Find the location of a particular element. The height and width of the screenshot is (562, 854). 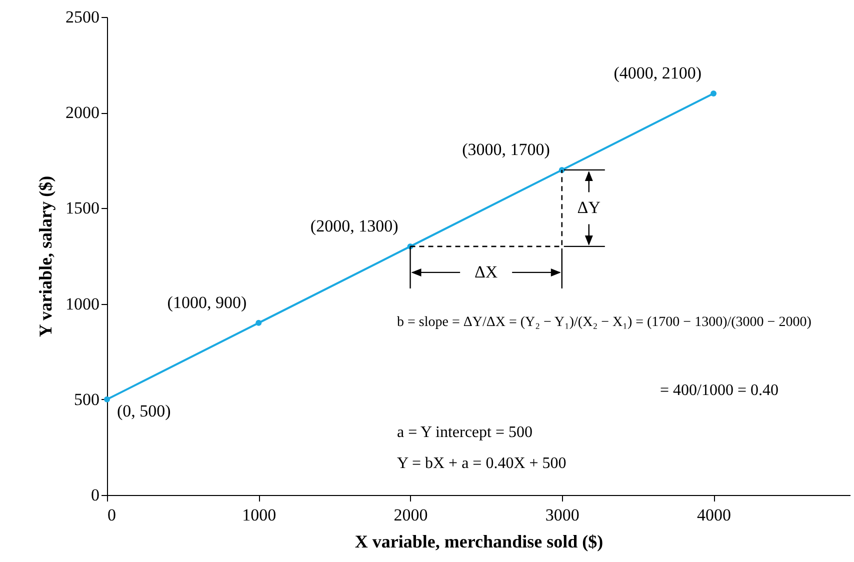

x-tick-label: 0 is located at coordinates (112, 515).